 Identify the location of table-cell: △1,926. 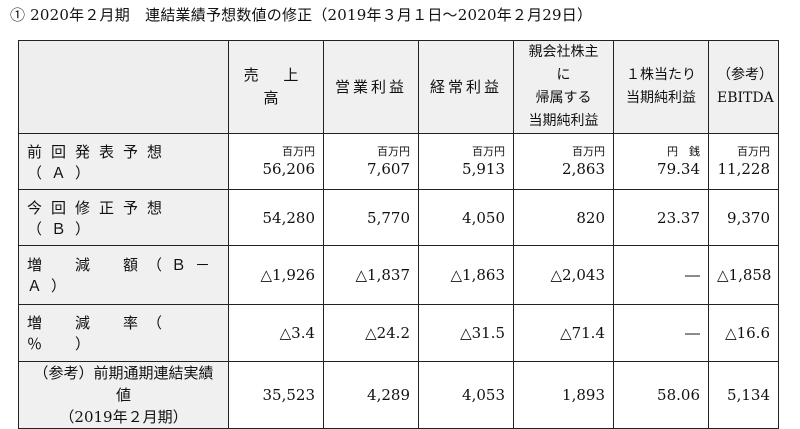
(276, 275).